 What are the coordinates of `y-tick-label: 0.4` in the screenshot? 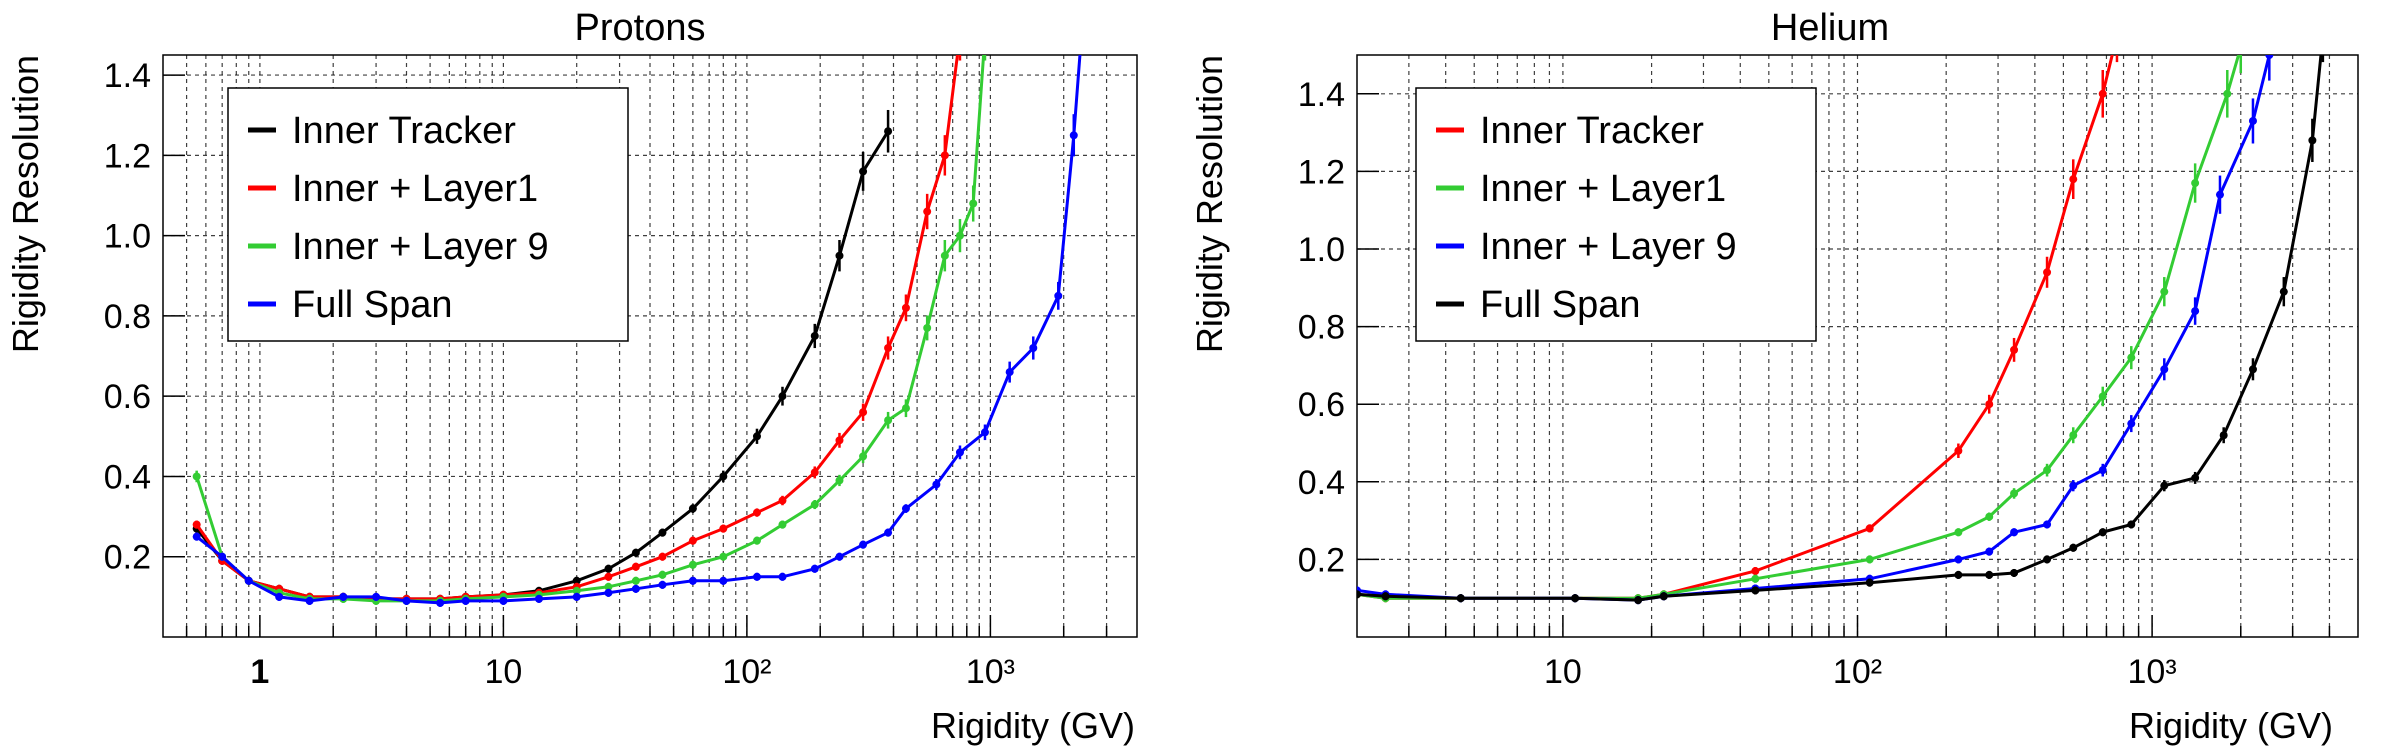 It's located at (127, 477).